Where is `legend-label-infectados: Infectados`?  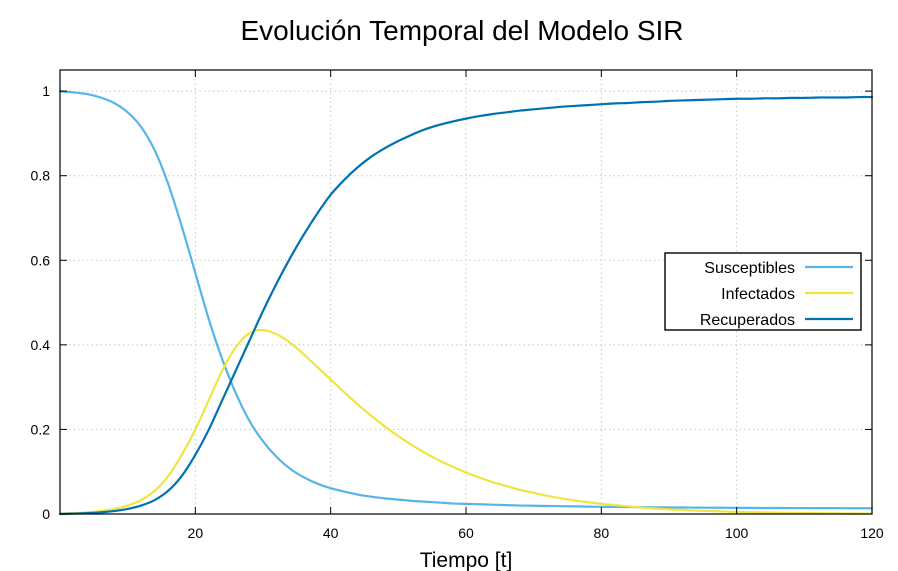 legend-label-infectados: Infectados is located at coordinates (758, 294).